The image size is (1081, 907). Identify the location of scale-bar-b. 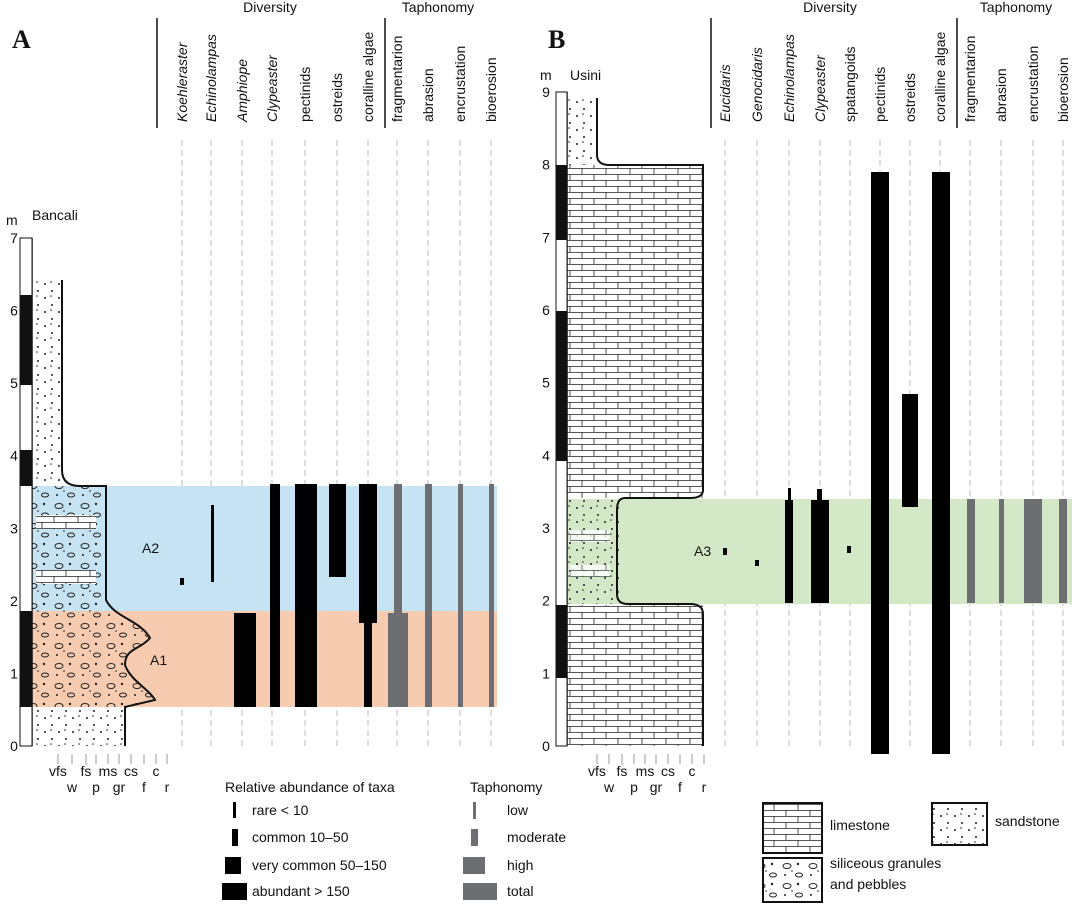
(561, 419).